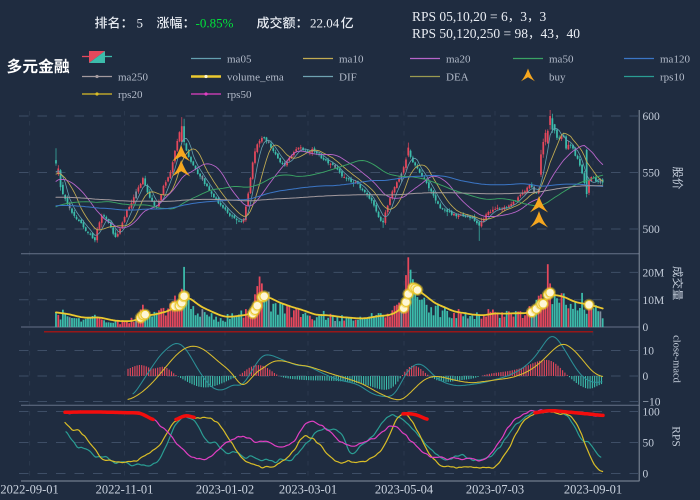 The width and height of the screenshot is (700, 500). Describe the element at coordinates (461, 33) in the screenshot. I see `svg-text: RPS 50,120,250 =` at that location.